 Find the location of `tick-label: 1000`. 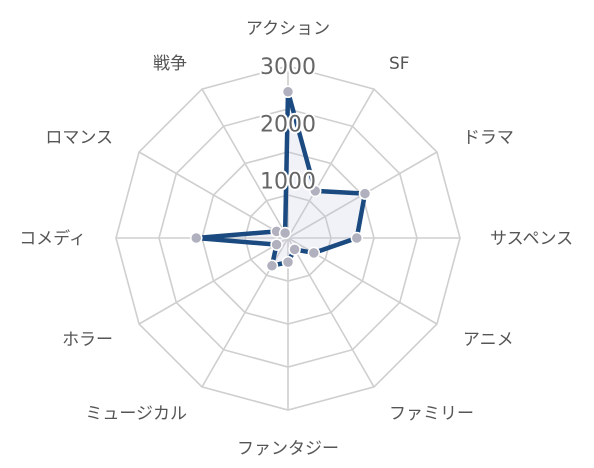

tick-label: 1000 is located at coordinates (288, 182).